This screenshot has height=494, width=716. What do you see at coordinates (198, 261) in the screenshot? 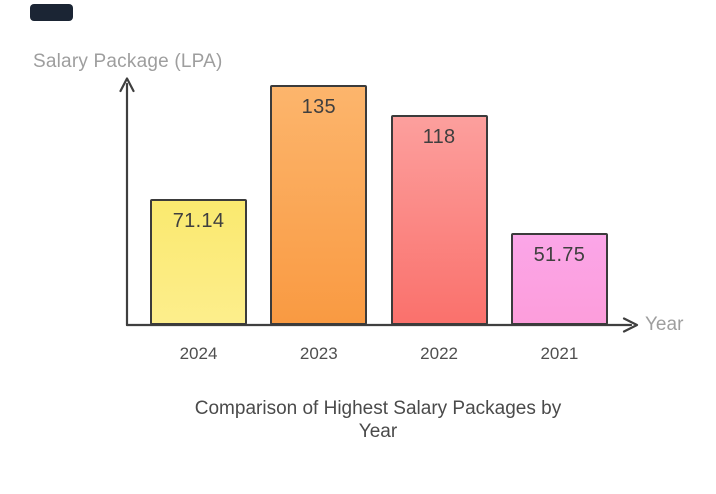
I see `bar-2024: 71.14` at bounding box center [198, 261].